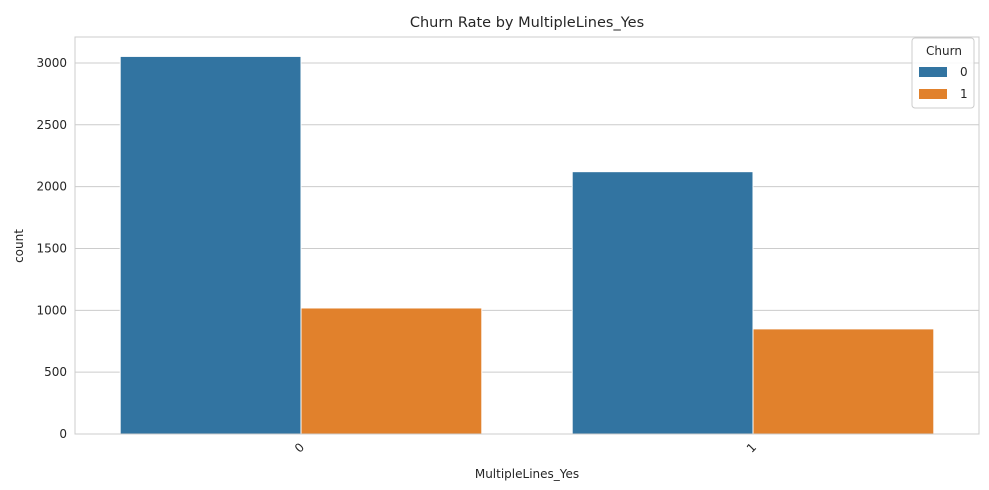 Image resolution: width=989 pixels, height=490 pixels. What do you see at coordinates (964, 72) in the screenshot?
I see `legend-label: 0` at bounding box center [964, 72].